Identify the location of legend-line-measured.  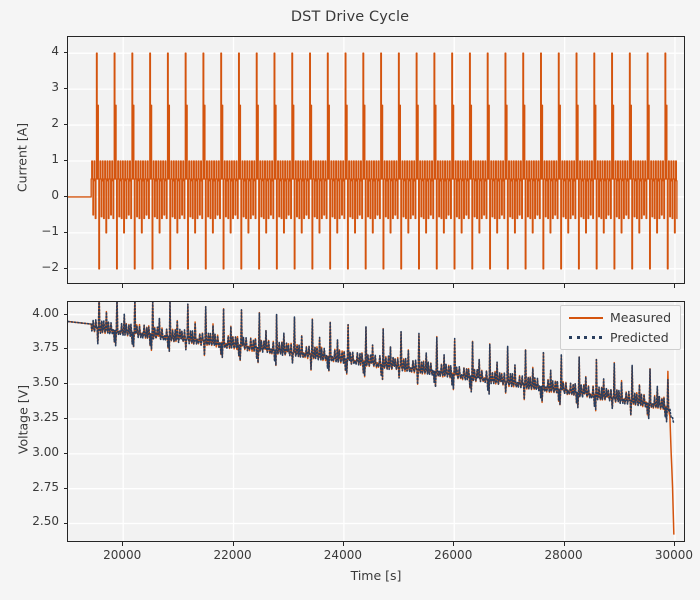
(586, 318).